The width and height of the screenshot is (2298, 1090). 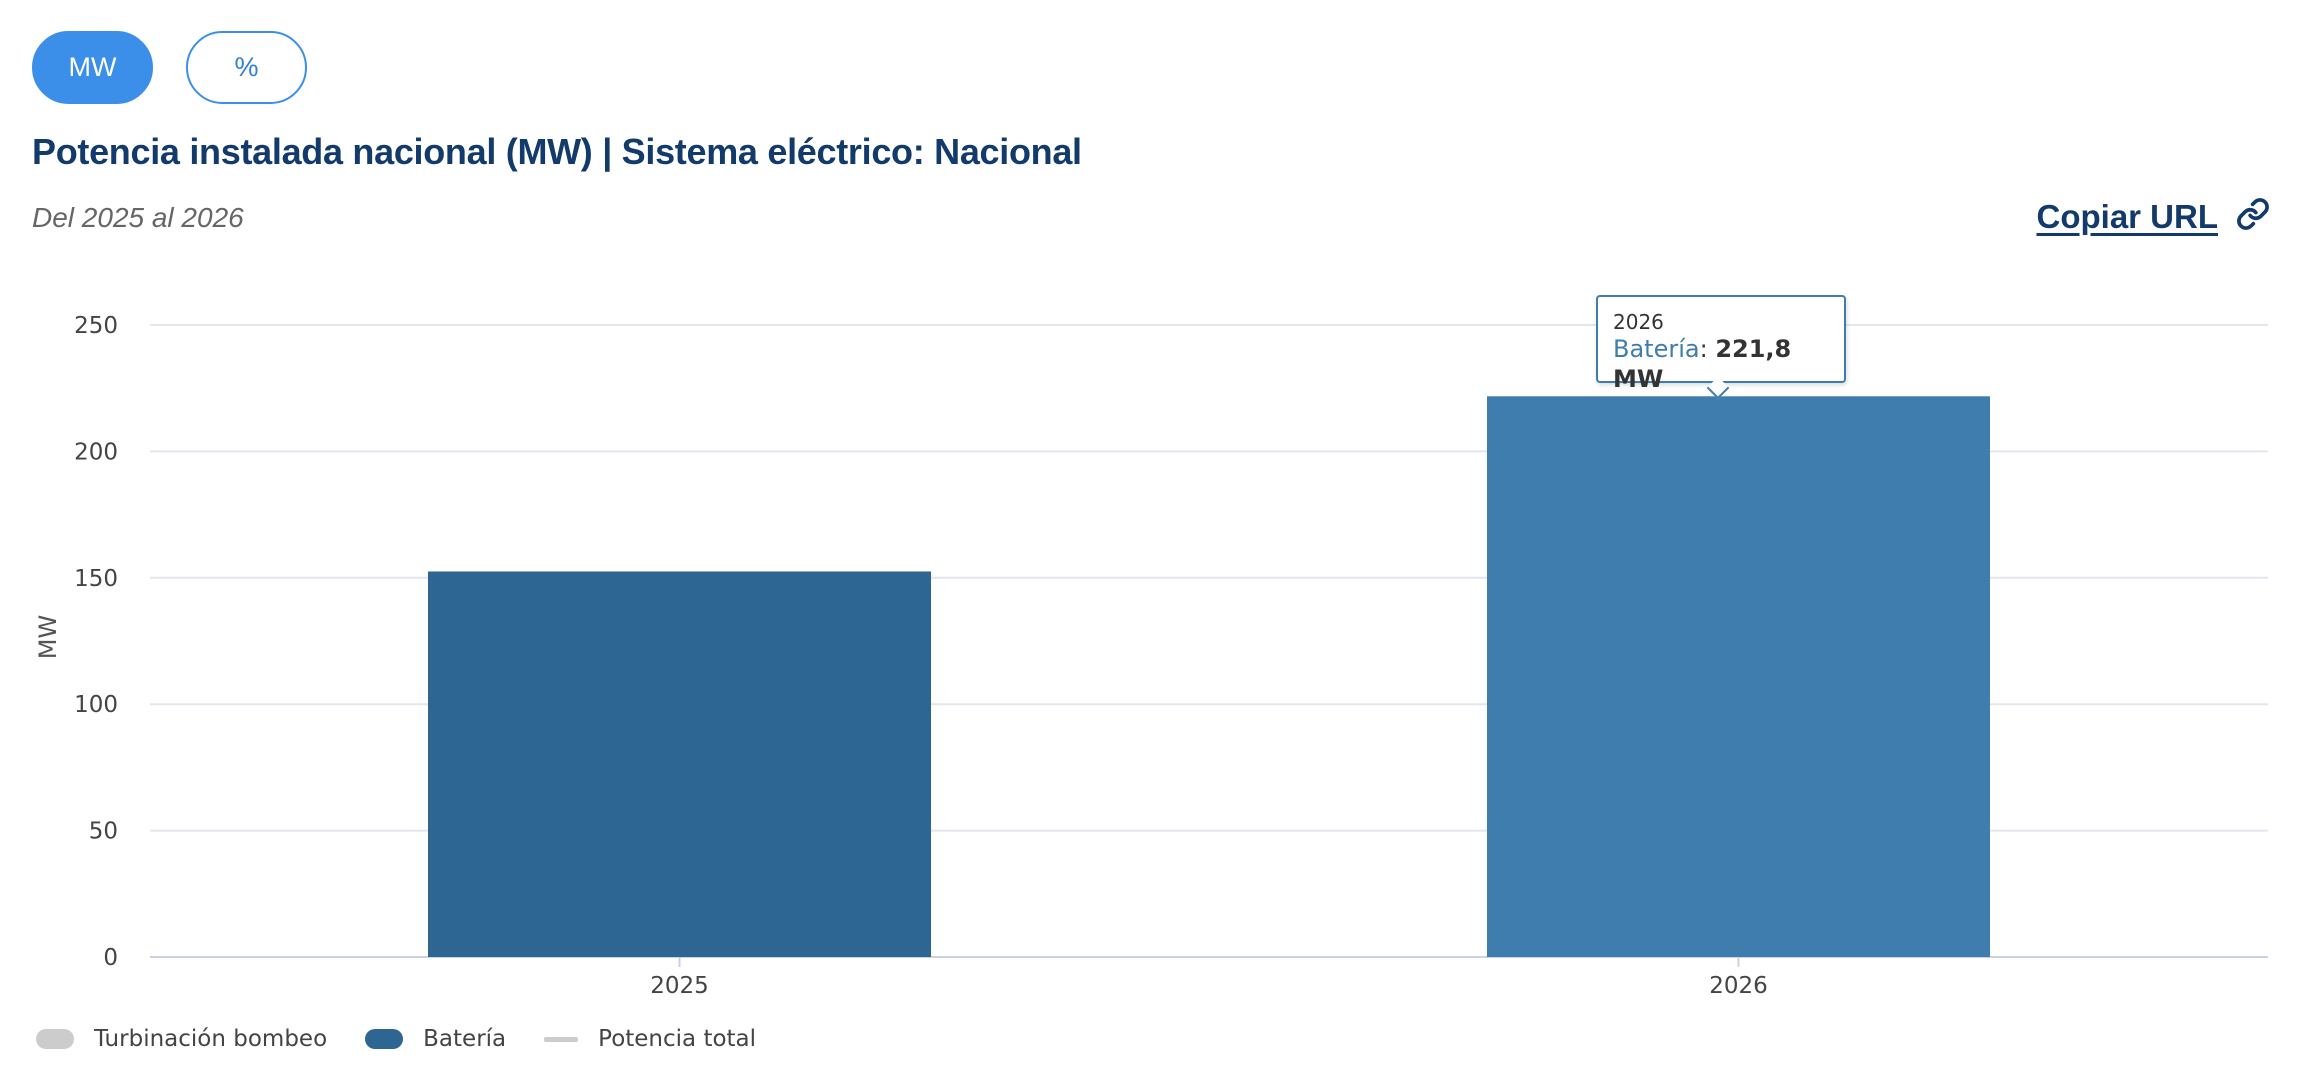 I want to click on date-range-subtitle: Del 2025 al 2026, so click(x=138, y=217).